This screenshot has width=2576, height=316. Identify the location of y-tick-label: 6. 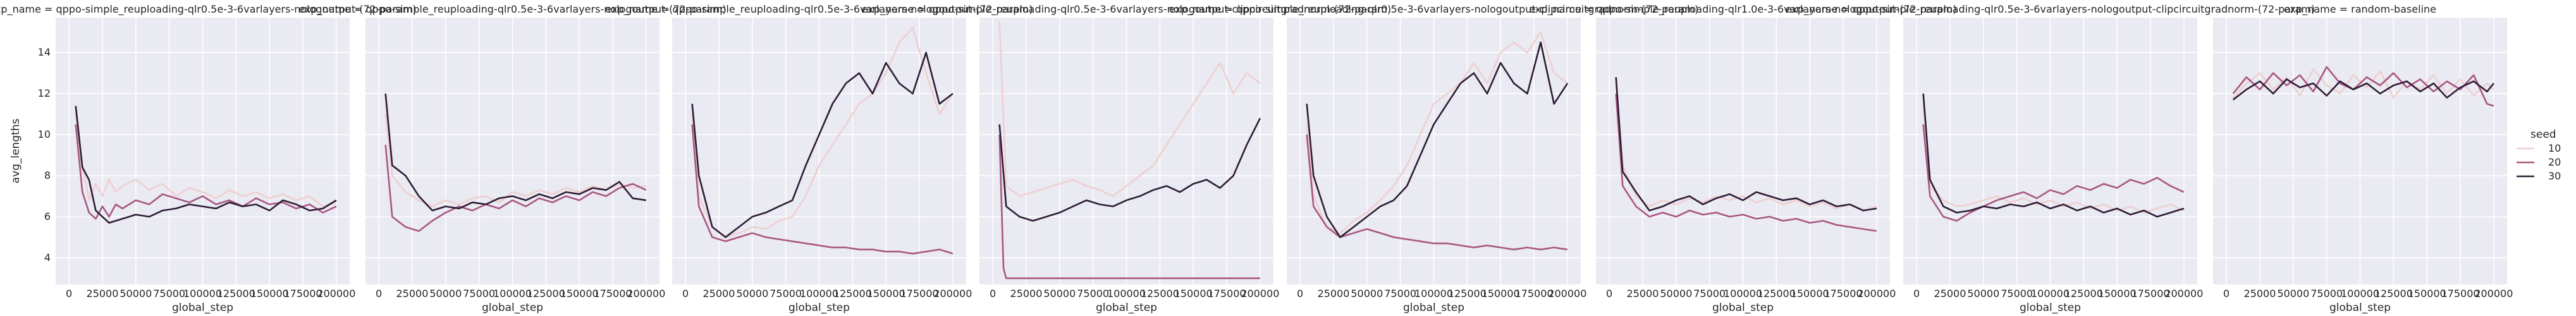
(47, 216).